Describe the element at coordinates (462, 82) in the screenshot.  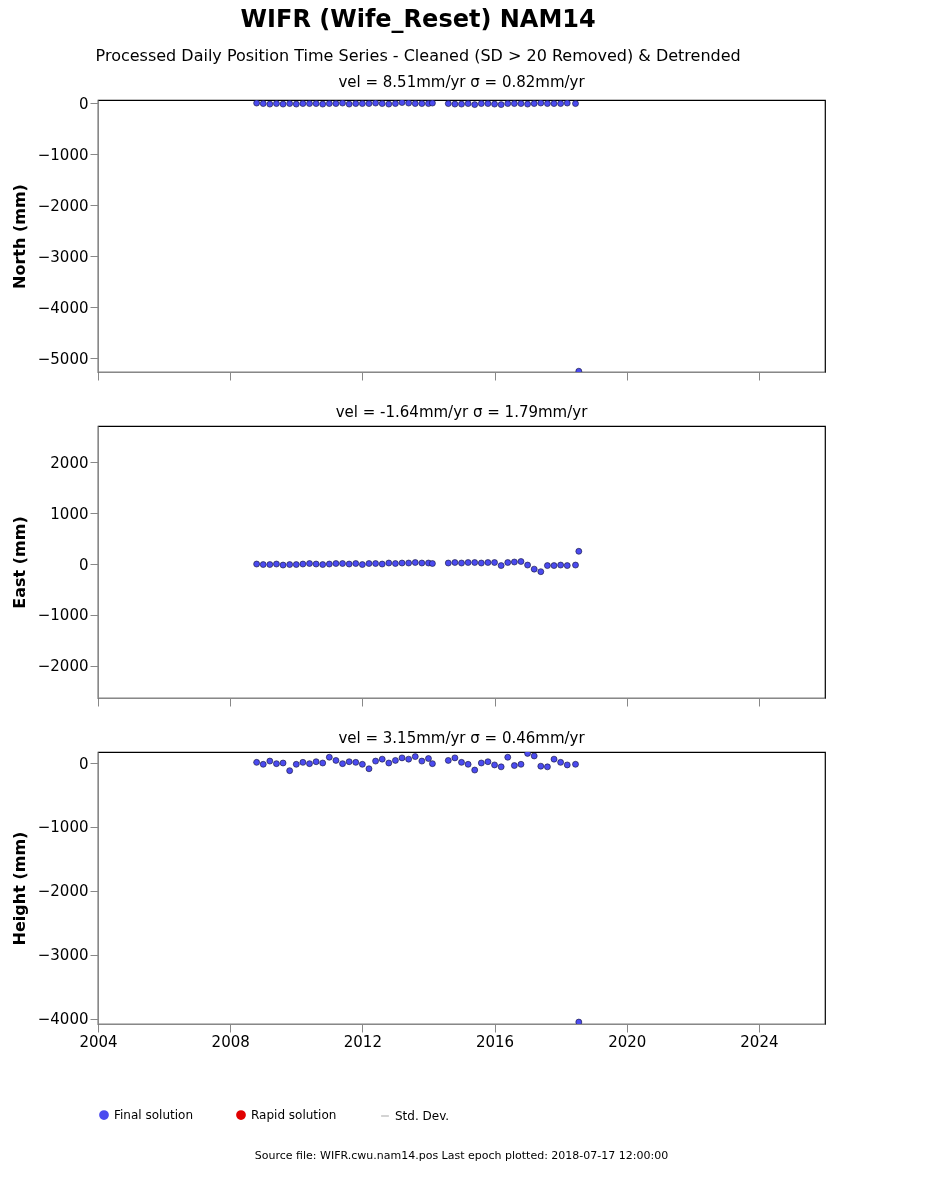
I see `text: vel = 8.51mm/yr σ = 0.82mm/yr` at that location.